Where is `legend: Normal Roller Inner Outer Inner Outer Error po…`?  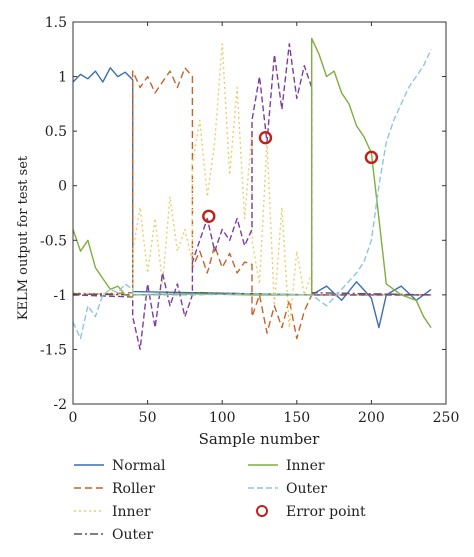
legend: Normal Roller Inner Outer Inner Outer Error po… is located at coordinates (220, 500).